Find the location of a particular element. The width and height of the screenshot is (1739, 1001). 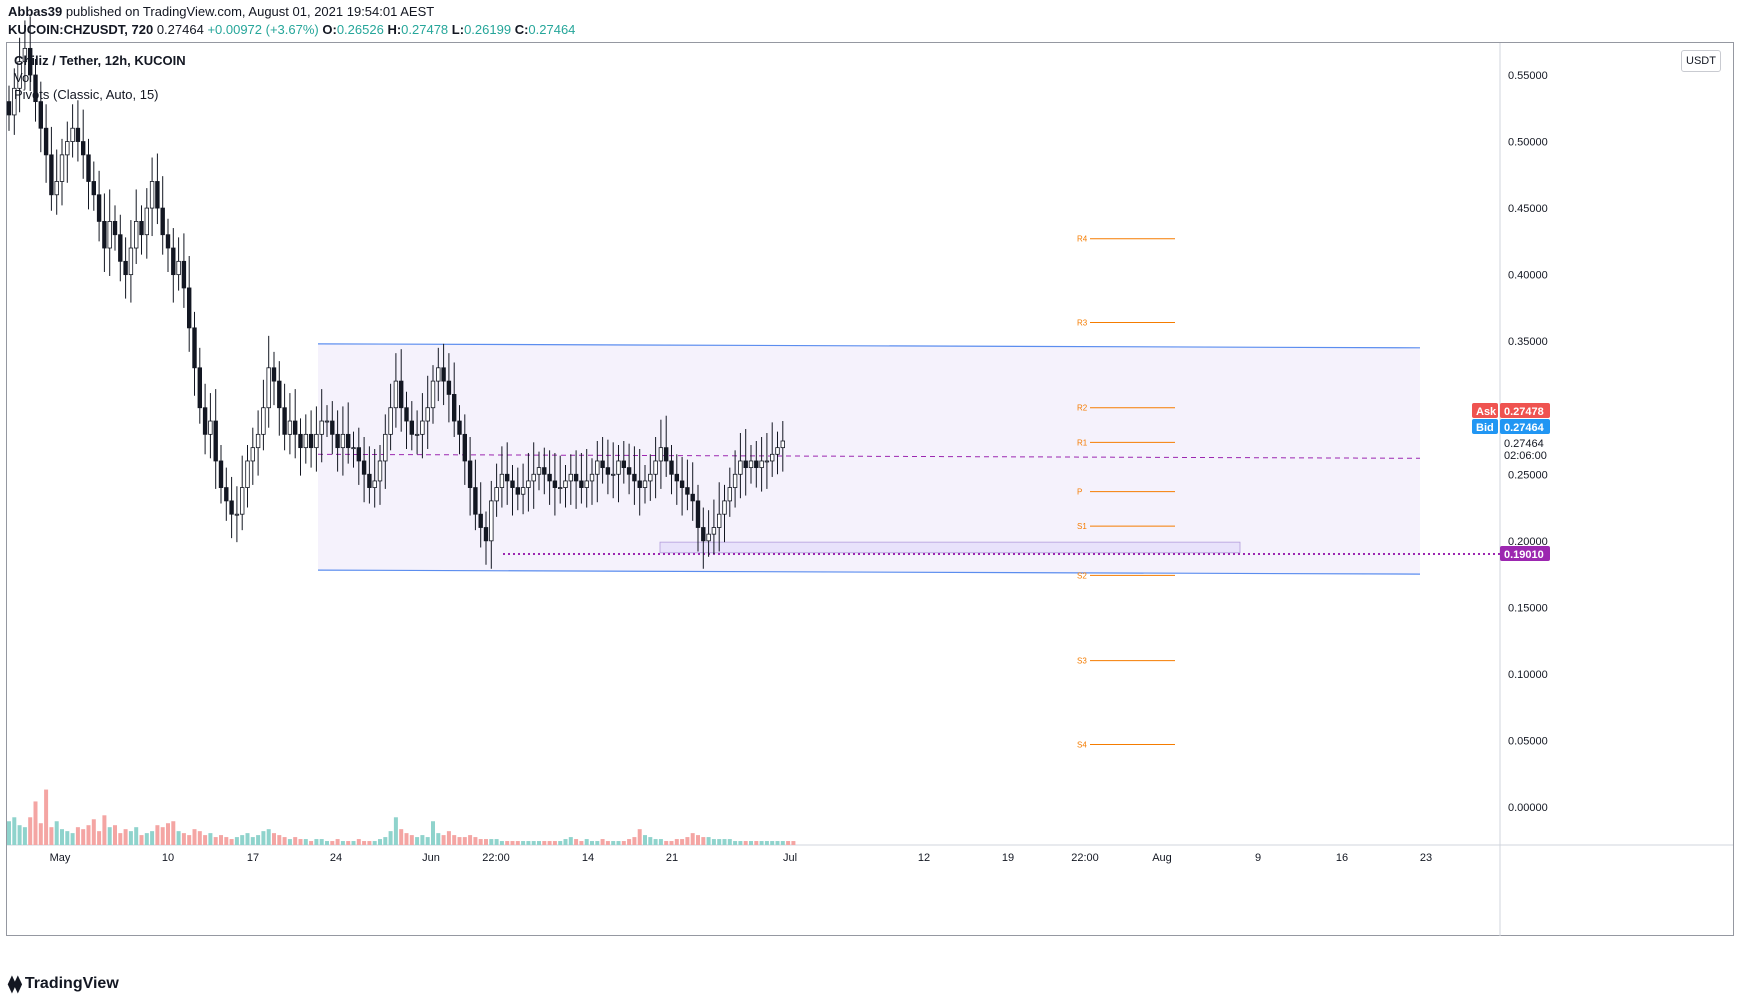

time-tick-label: 21 is located at coordinates (672, 858).